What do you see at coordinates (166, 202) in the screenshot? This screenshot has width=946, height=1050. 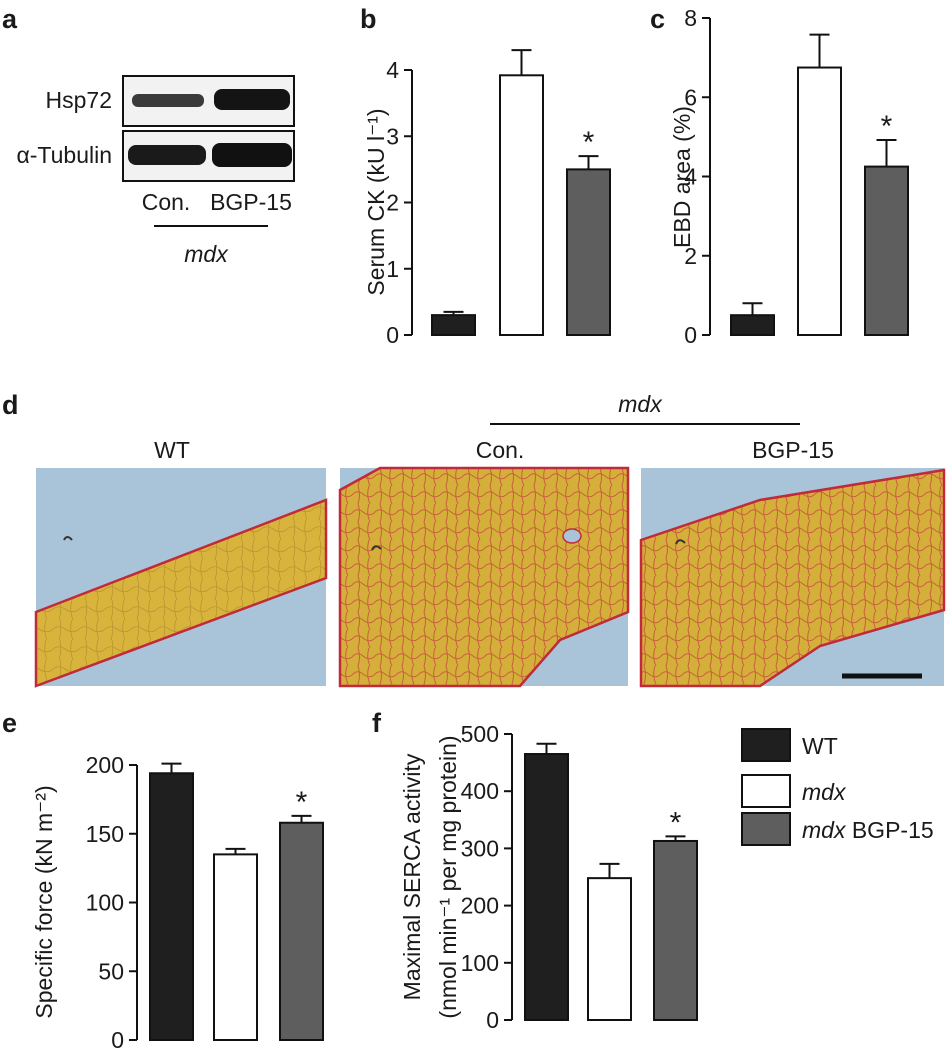 I see `lane-label-con: Con.` at bounding box center [166, 202].